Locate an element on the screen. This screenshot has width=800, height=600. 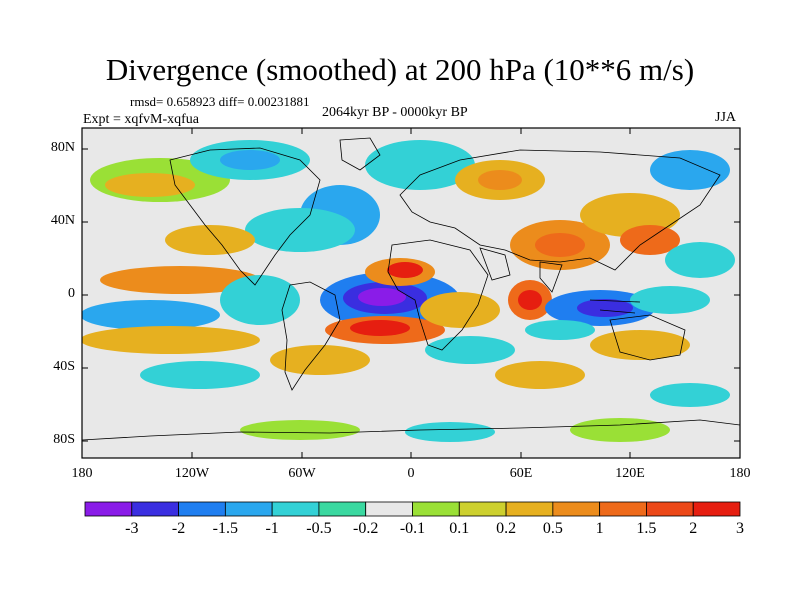
lon-label-60e: 60E is located at coordinates (521, 473).